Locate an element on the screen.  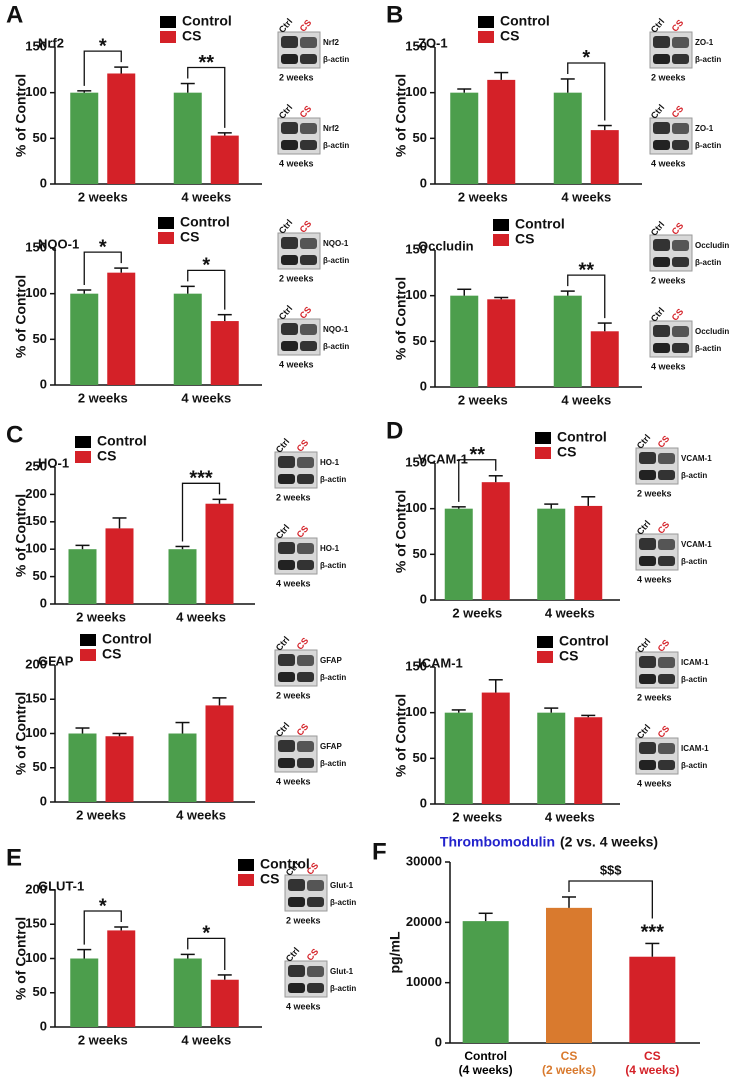
significance-label: *** is located at coordinates (653, 933).